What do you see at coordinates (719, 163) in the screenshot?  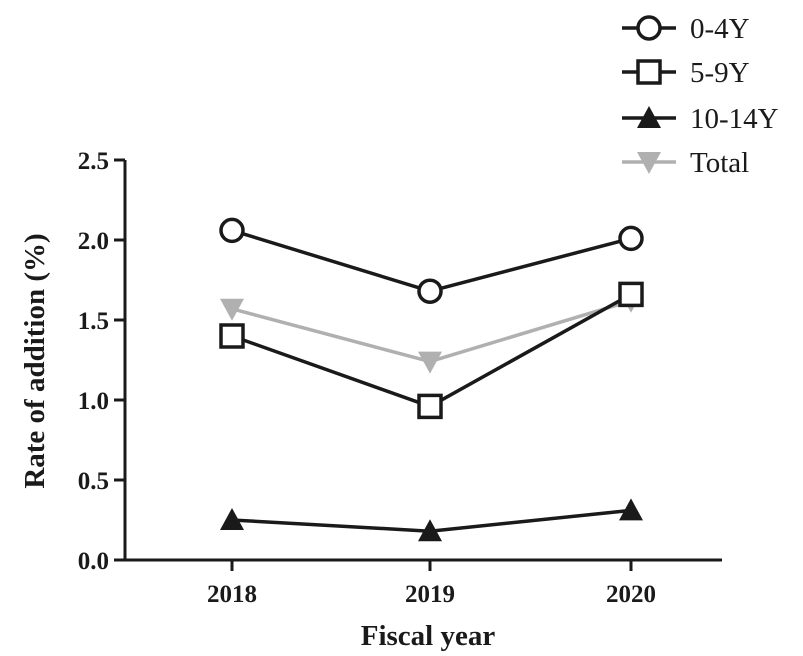 I see `legend-label: Total` at bounding box center [719, 163].